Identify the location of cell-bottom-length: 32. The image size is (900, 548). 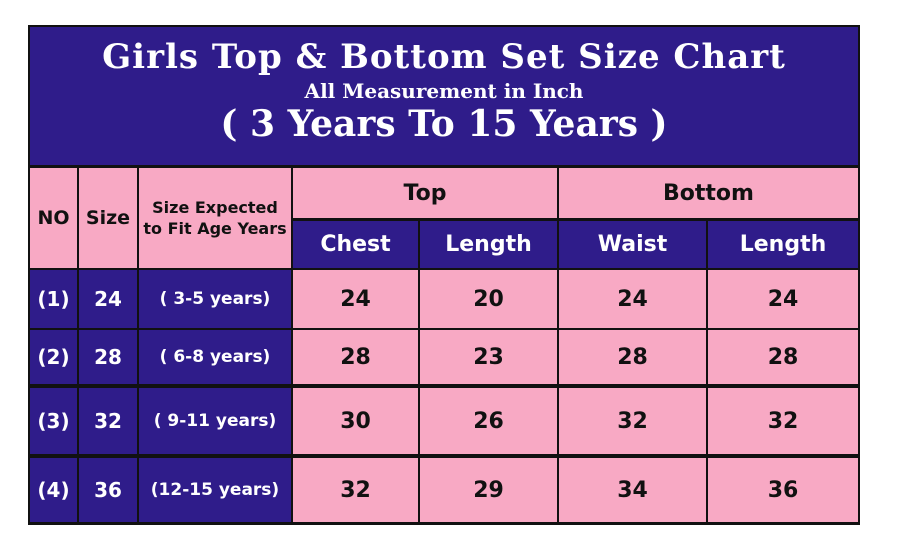
(783, 421).